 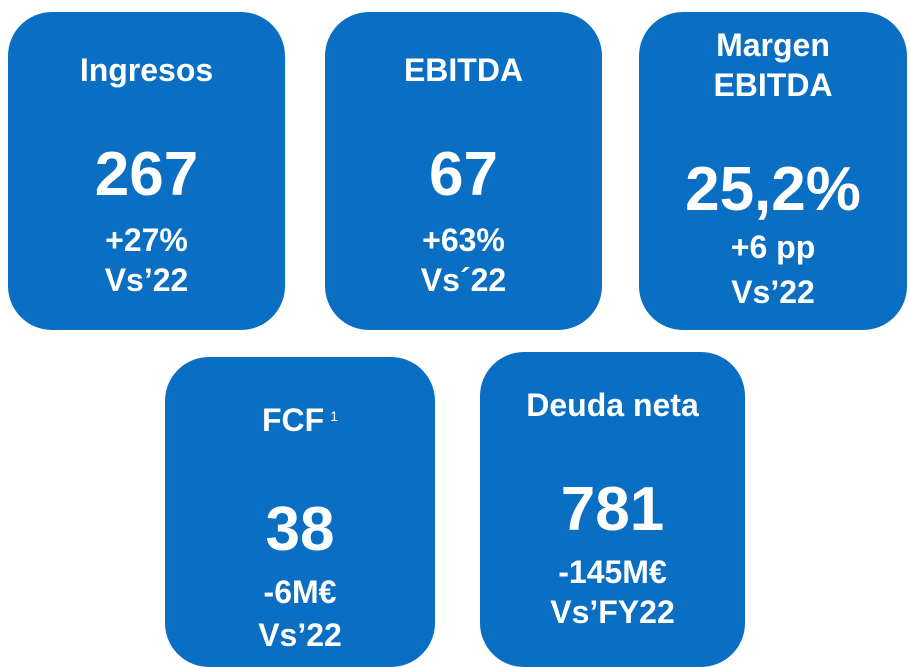 I want to click on card-value: 267, so click(x=146, y=174).